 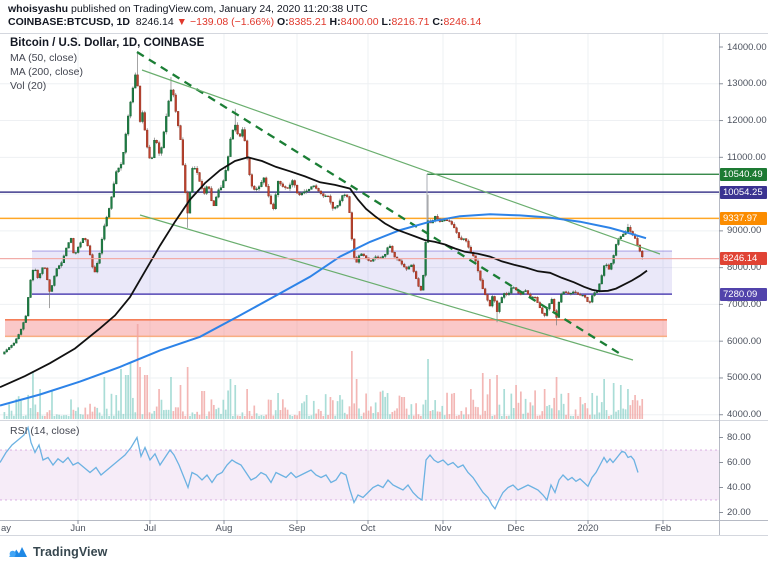 I want to click on close-value: 8246.14, so click(x=462, y=22).